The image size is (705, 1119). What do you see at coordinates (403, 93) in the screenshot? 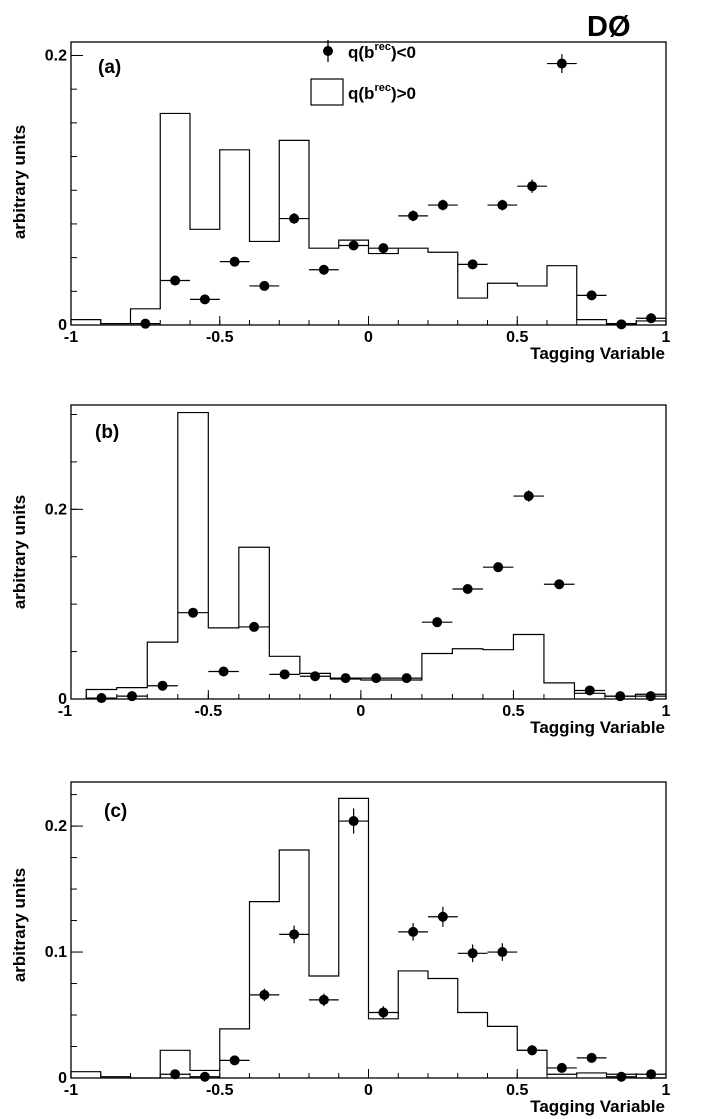
I see `legend-hist-suffix: )>0` at bounding box center [403, 93].